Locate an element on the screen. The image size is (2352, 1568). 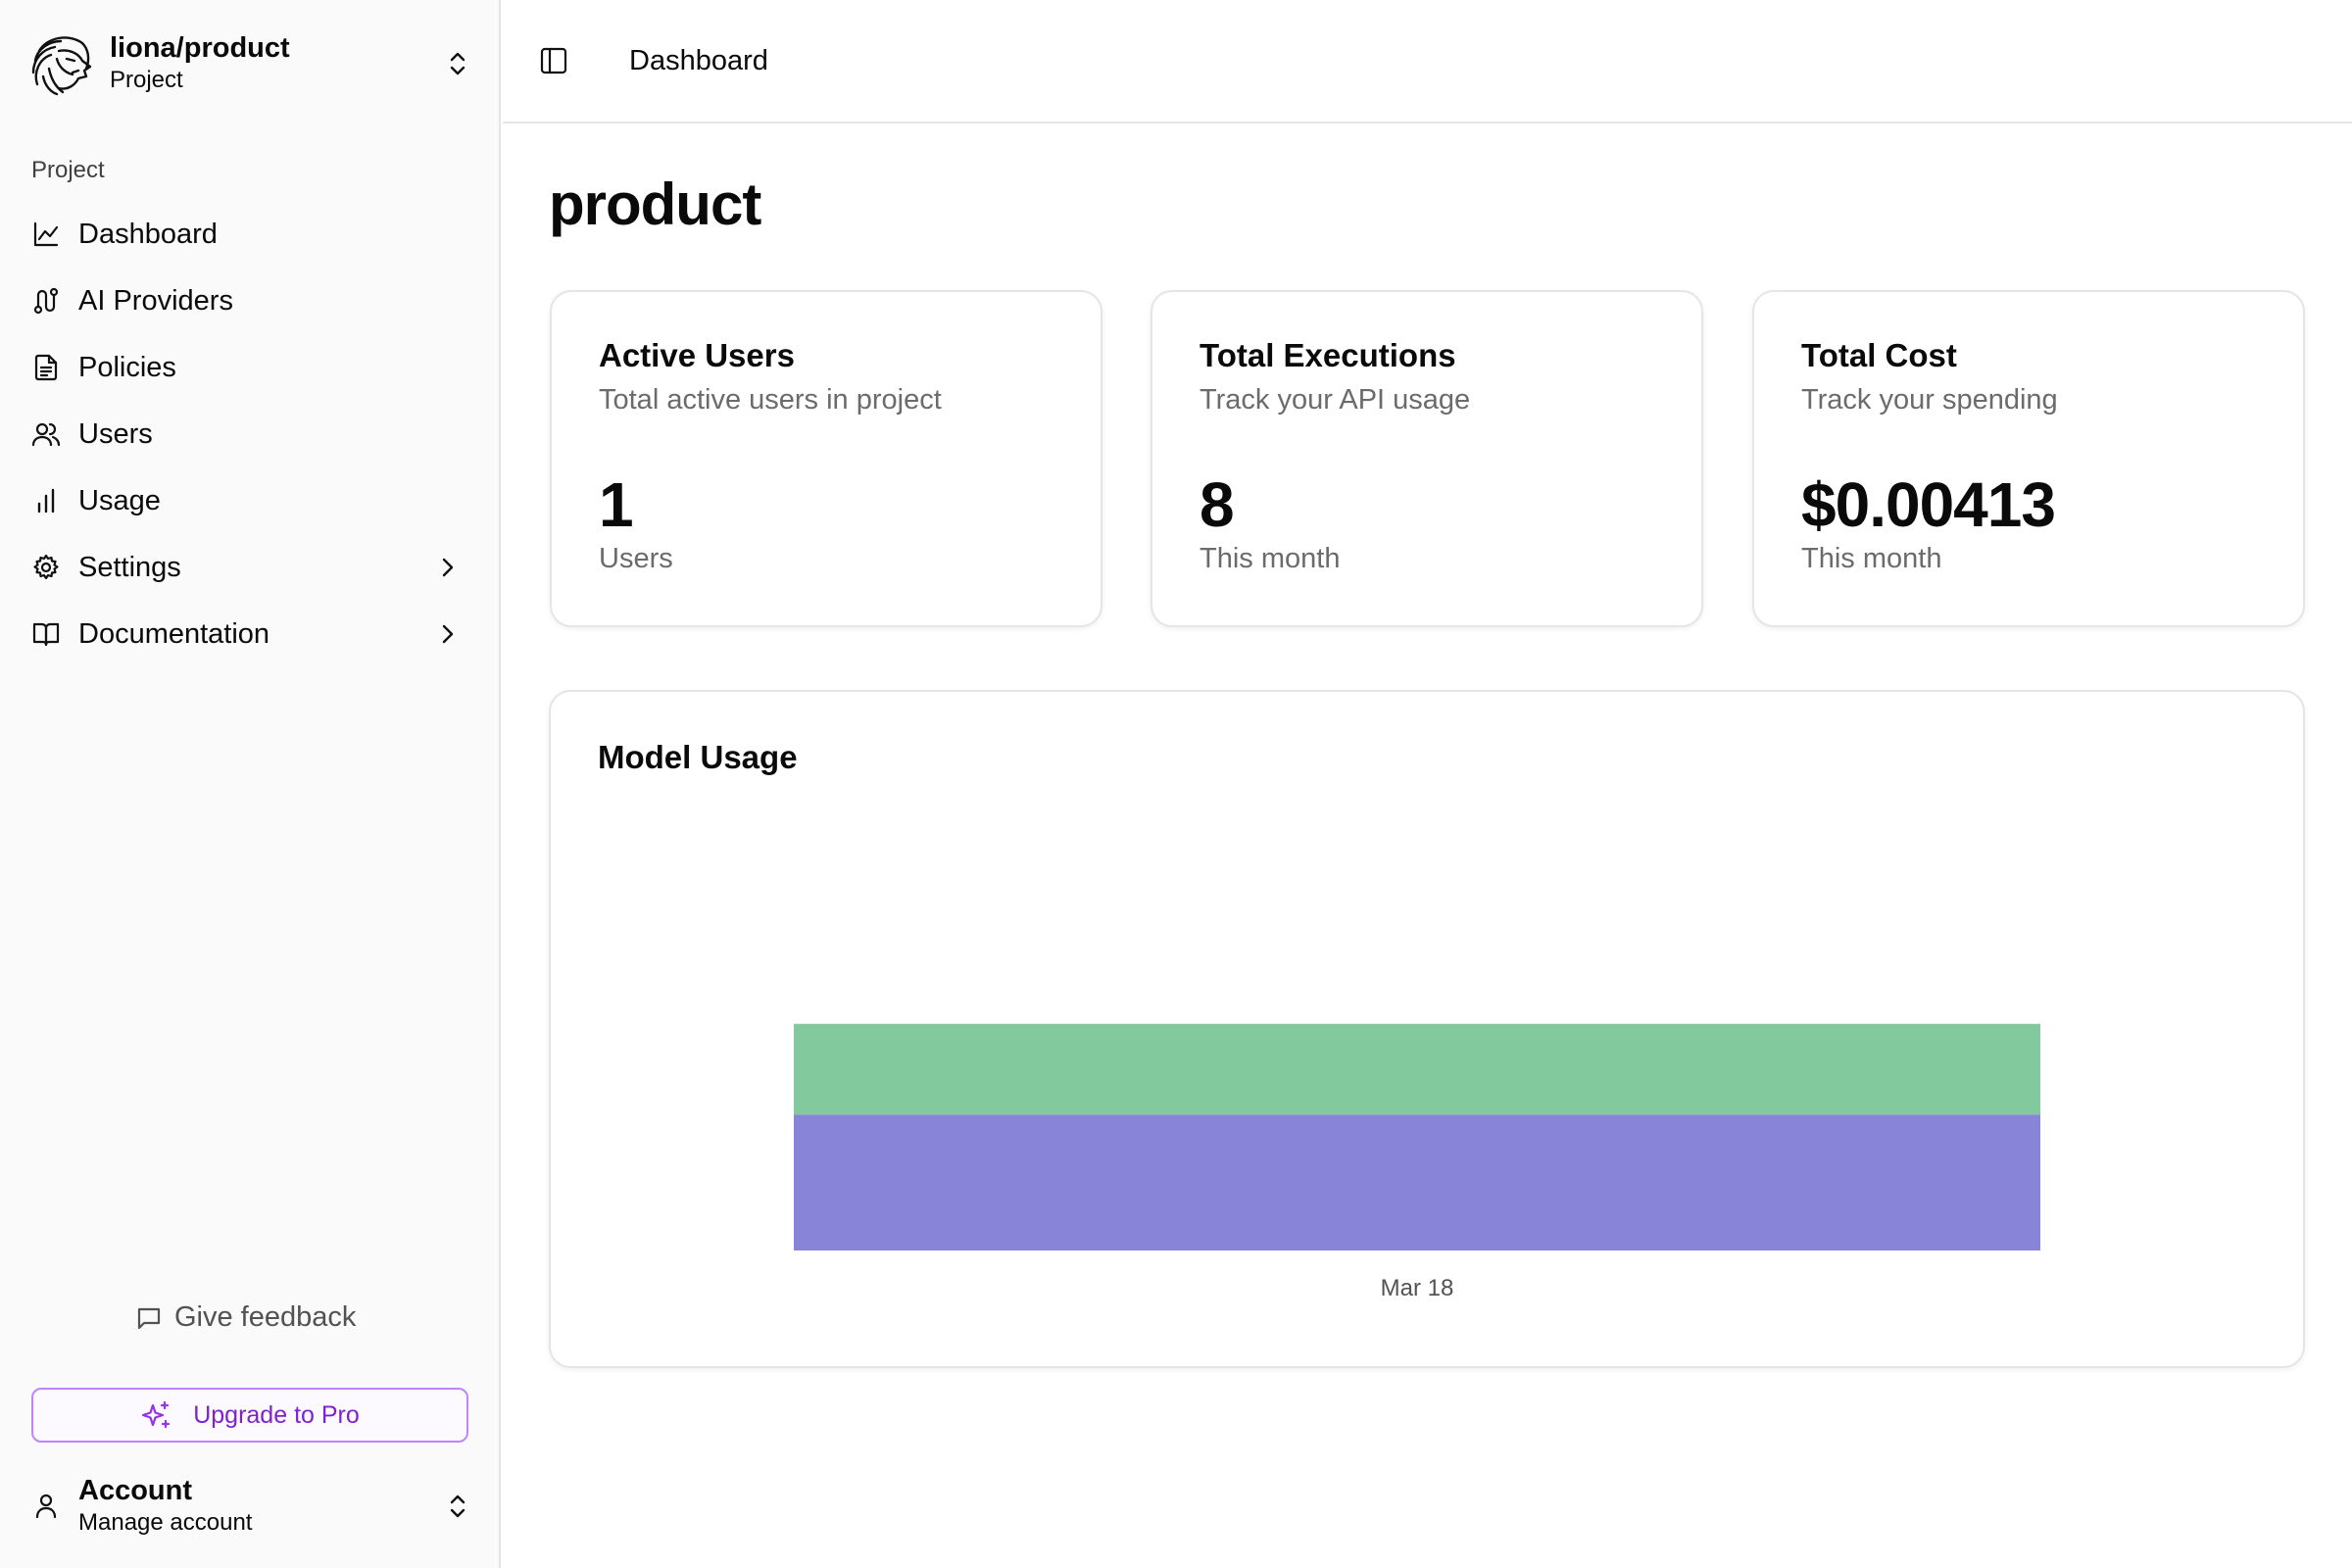
line-chart-icon is located at coordinates (46, 234).